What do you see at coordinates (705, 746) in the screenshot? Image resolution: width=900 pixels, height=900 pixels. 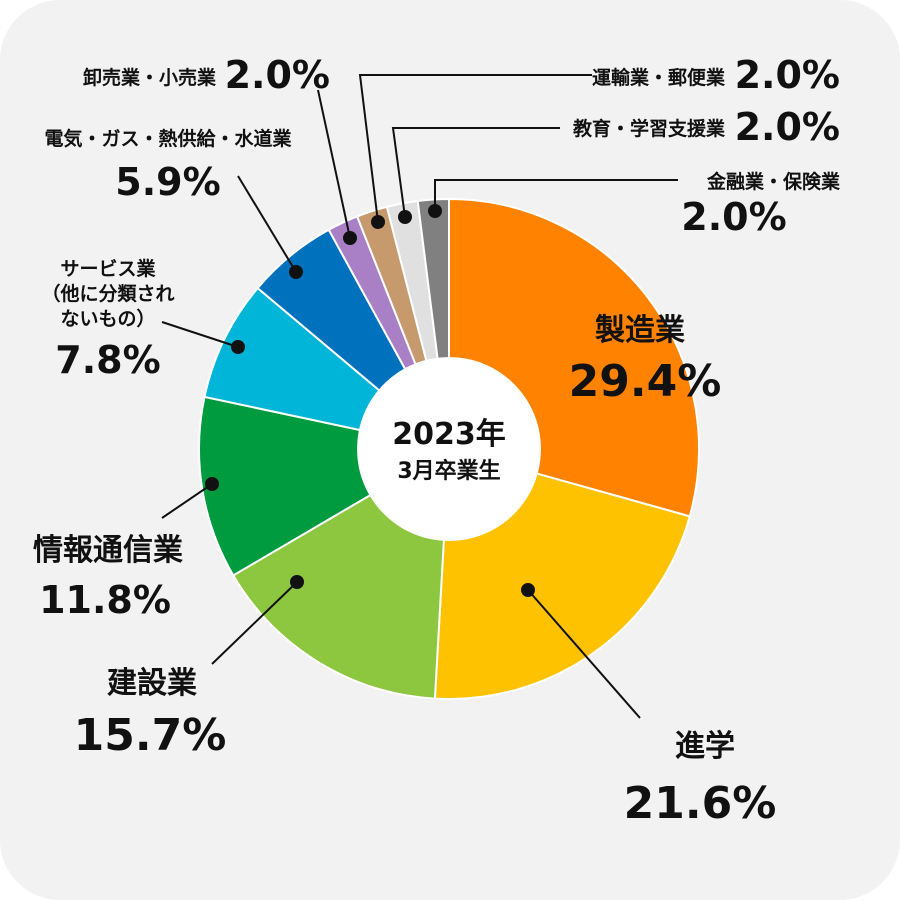 I see `slice-2-label: 進学` at bounding box center [705, 746].